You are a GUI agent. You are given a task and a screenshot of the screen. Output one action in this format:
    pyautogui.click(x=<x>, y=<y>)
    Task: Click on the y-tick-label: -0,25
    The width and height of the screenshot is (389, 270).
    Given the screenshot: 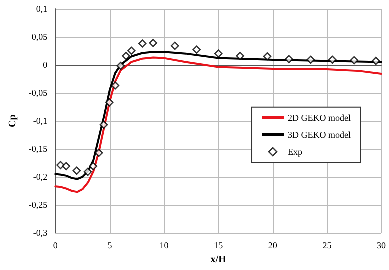 What is the action you would take?
    pyautogui.click(x=38, y=205)
    